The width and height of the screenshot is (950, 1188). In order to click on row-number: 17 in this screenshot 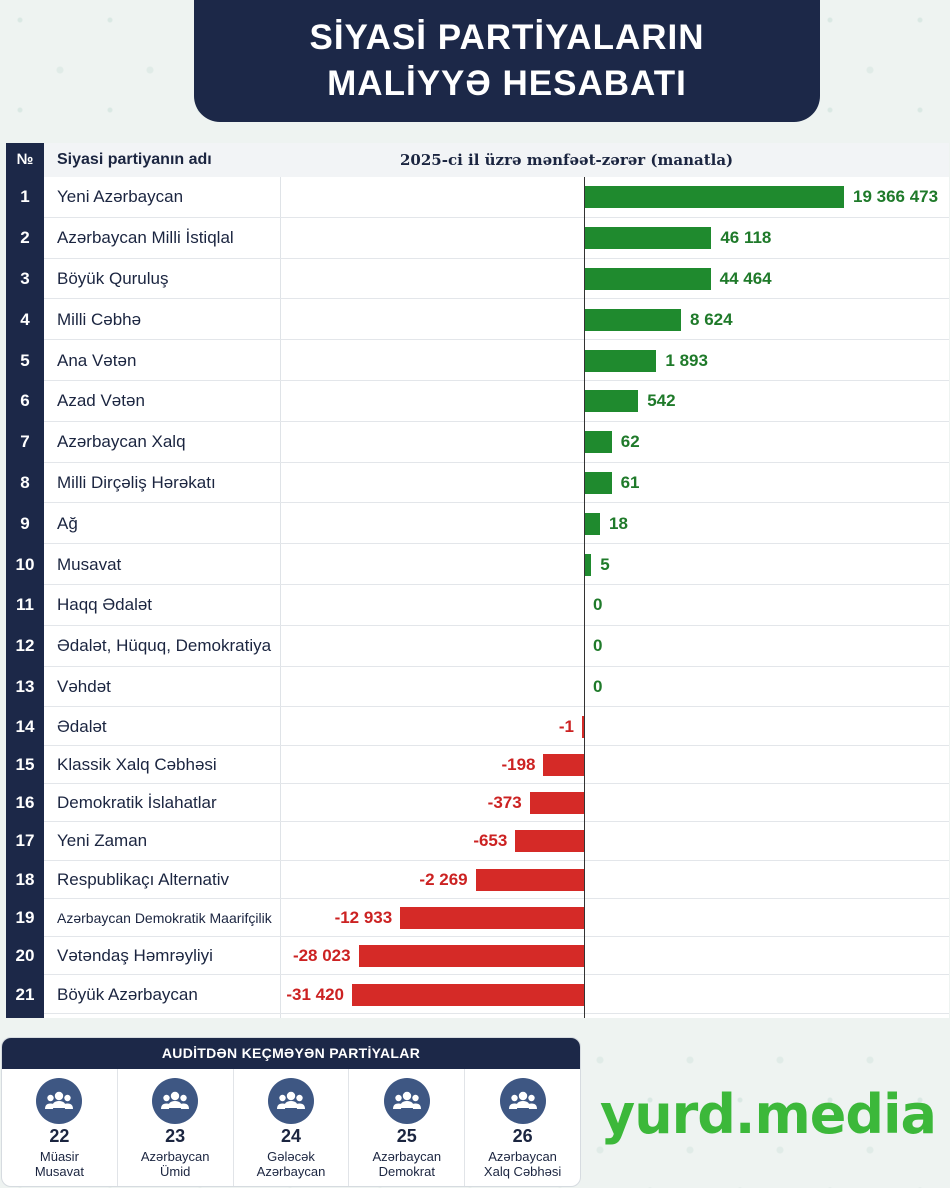, I will do `click(25, 841)`.